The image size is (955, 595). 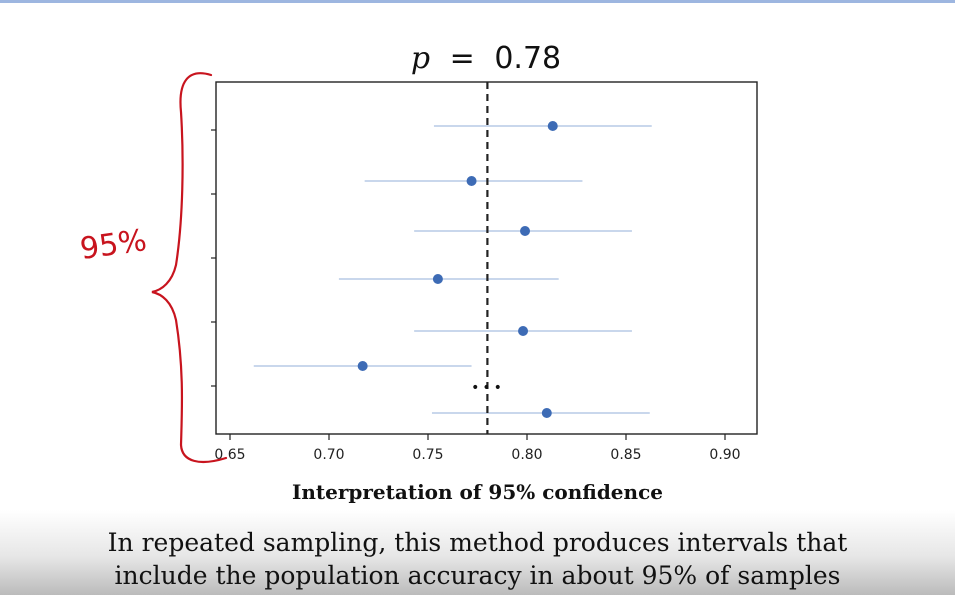 What do you see at coordinates (477, 1) in the screenshot?
I see `slide-top-accent-bar` at bounding box center [477, 1].